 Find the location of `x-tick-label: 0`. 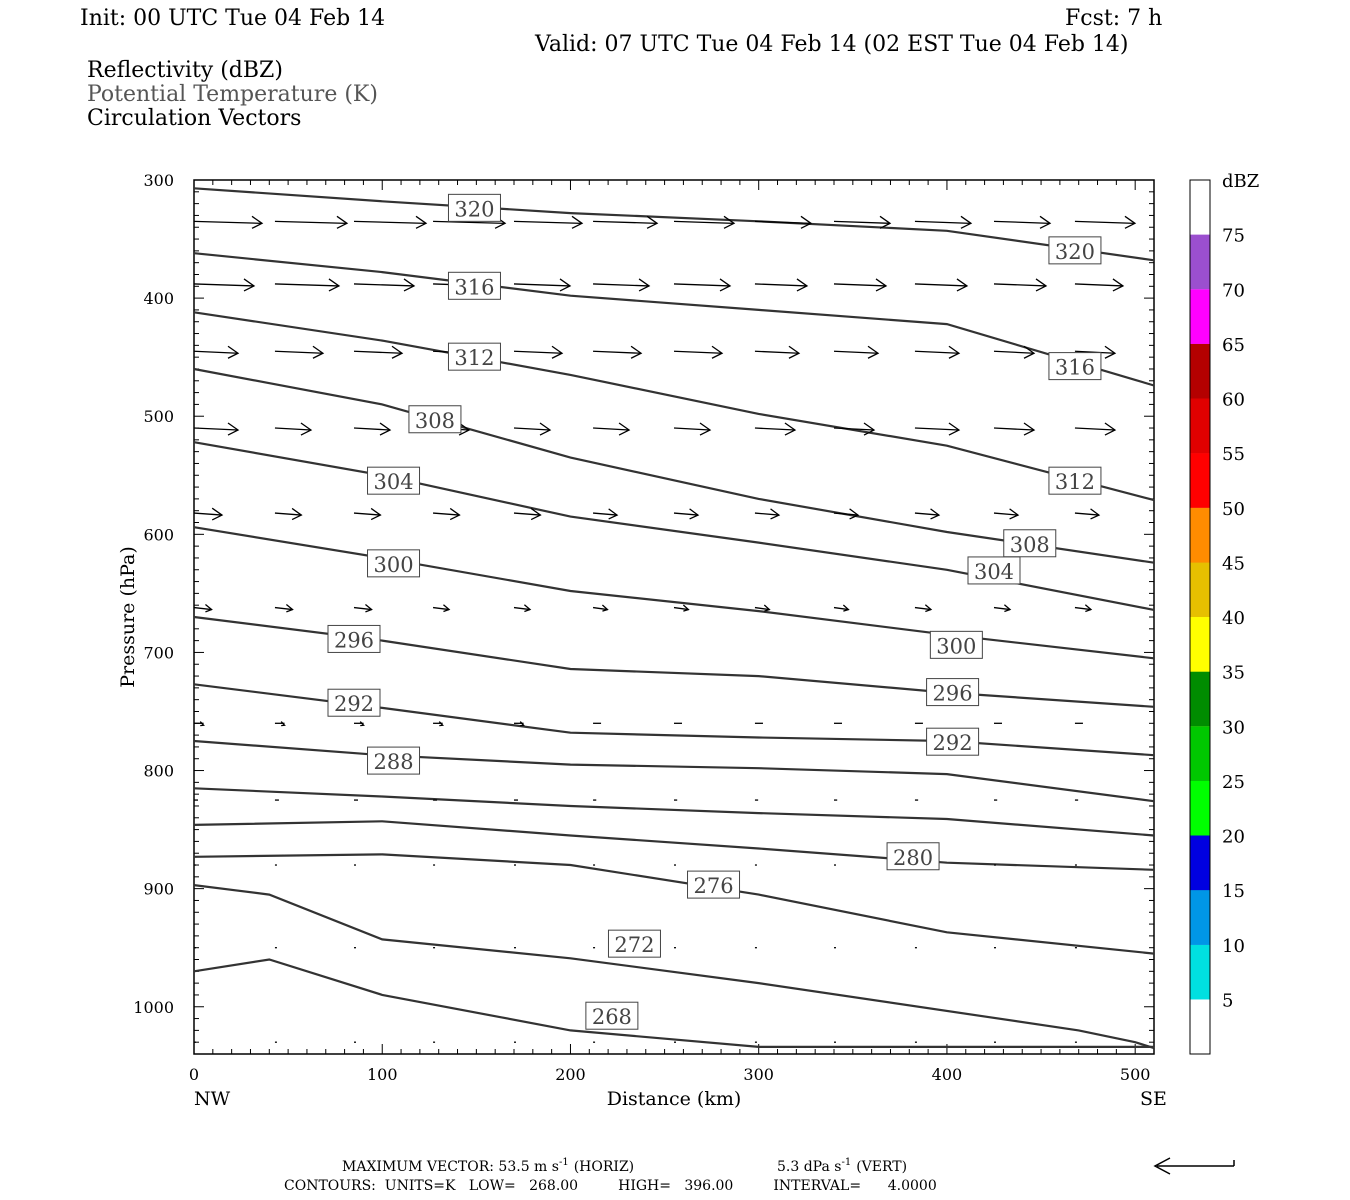

x-tick-label: 0 is located at coordinates (194, 1074).